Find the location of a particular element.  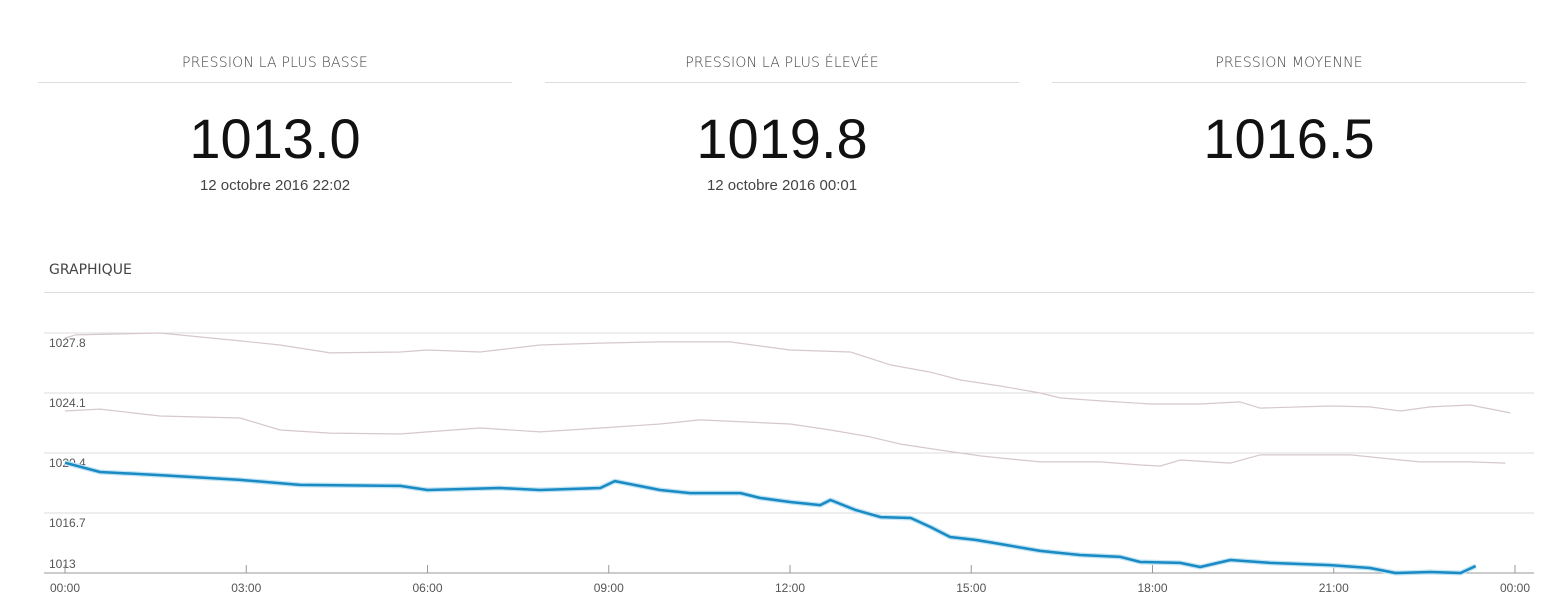

series-line-upper is located at coordinates (787, 373).